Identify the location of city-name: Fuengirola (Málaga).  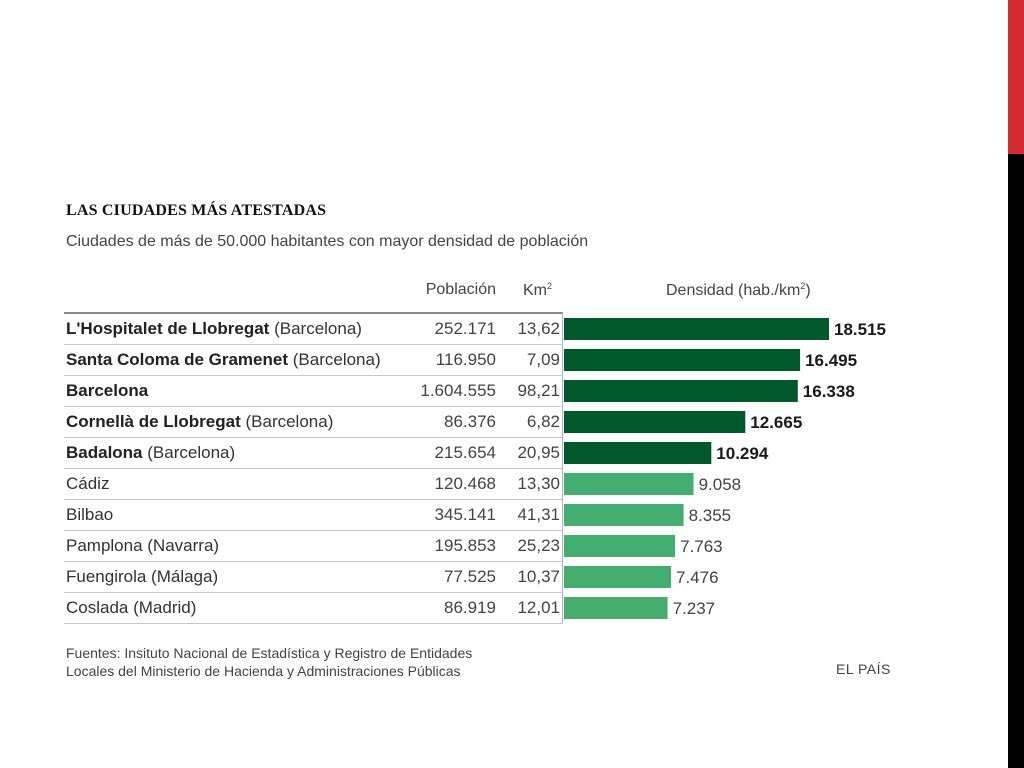
(142, 577).